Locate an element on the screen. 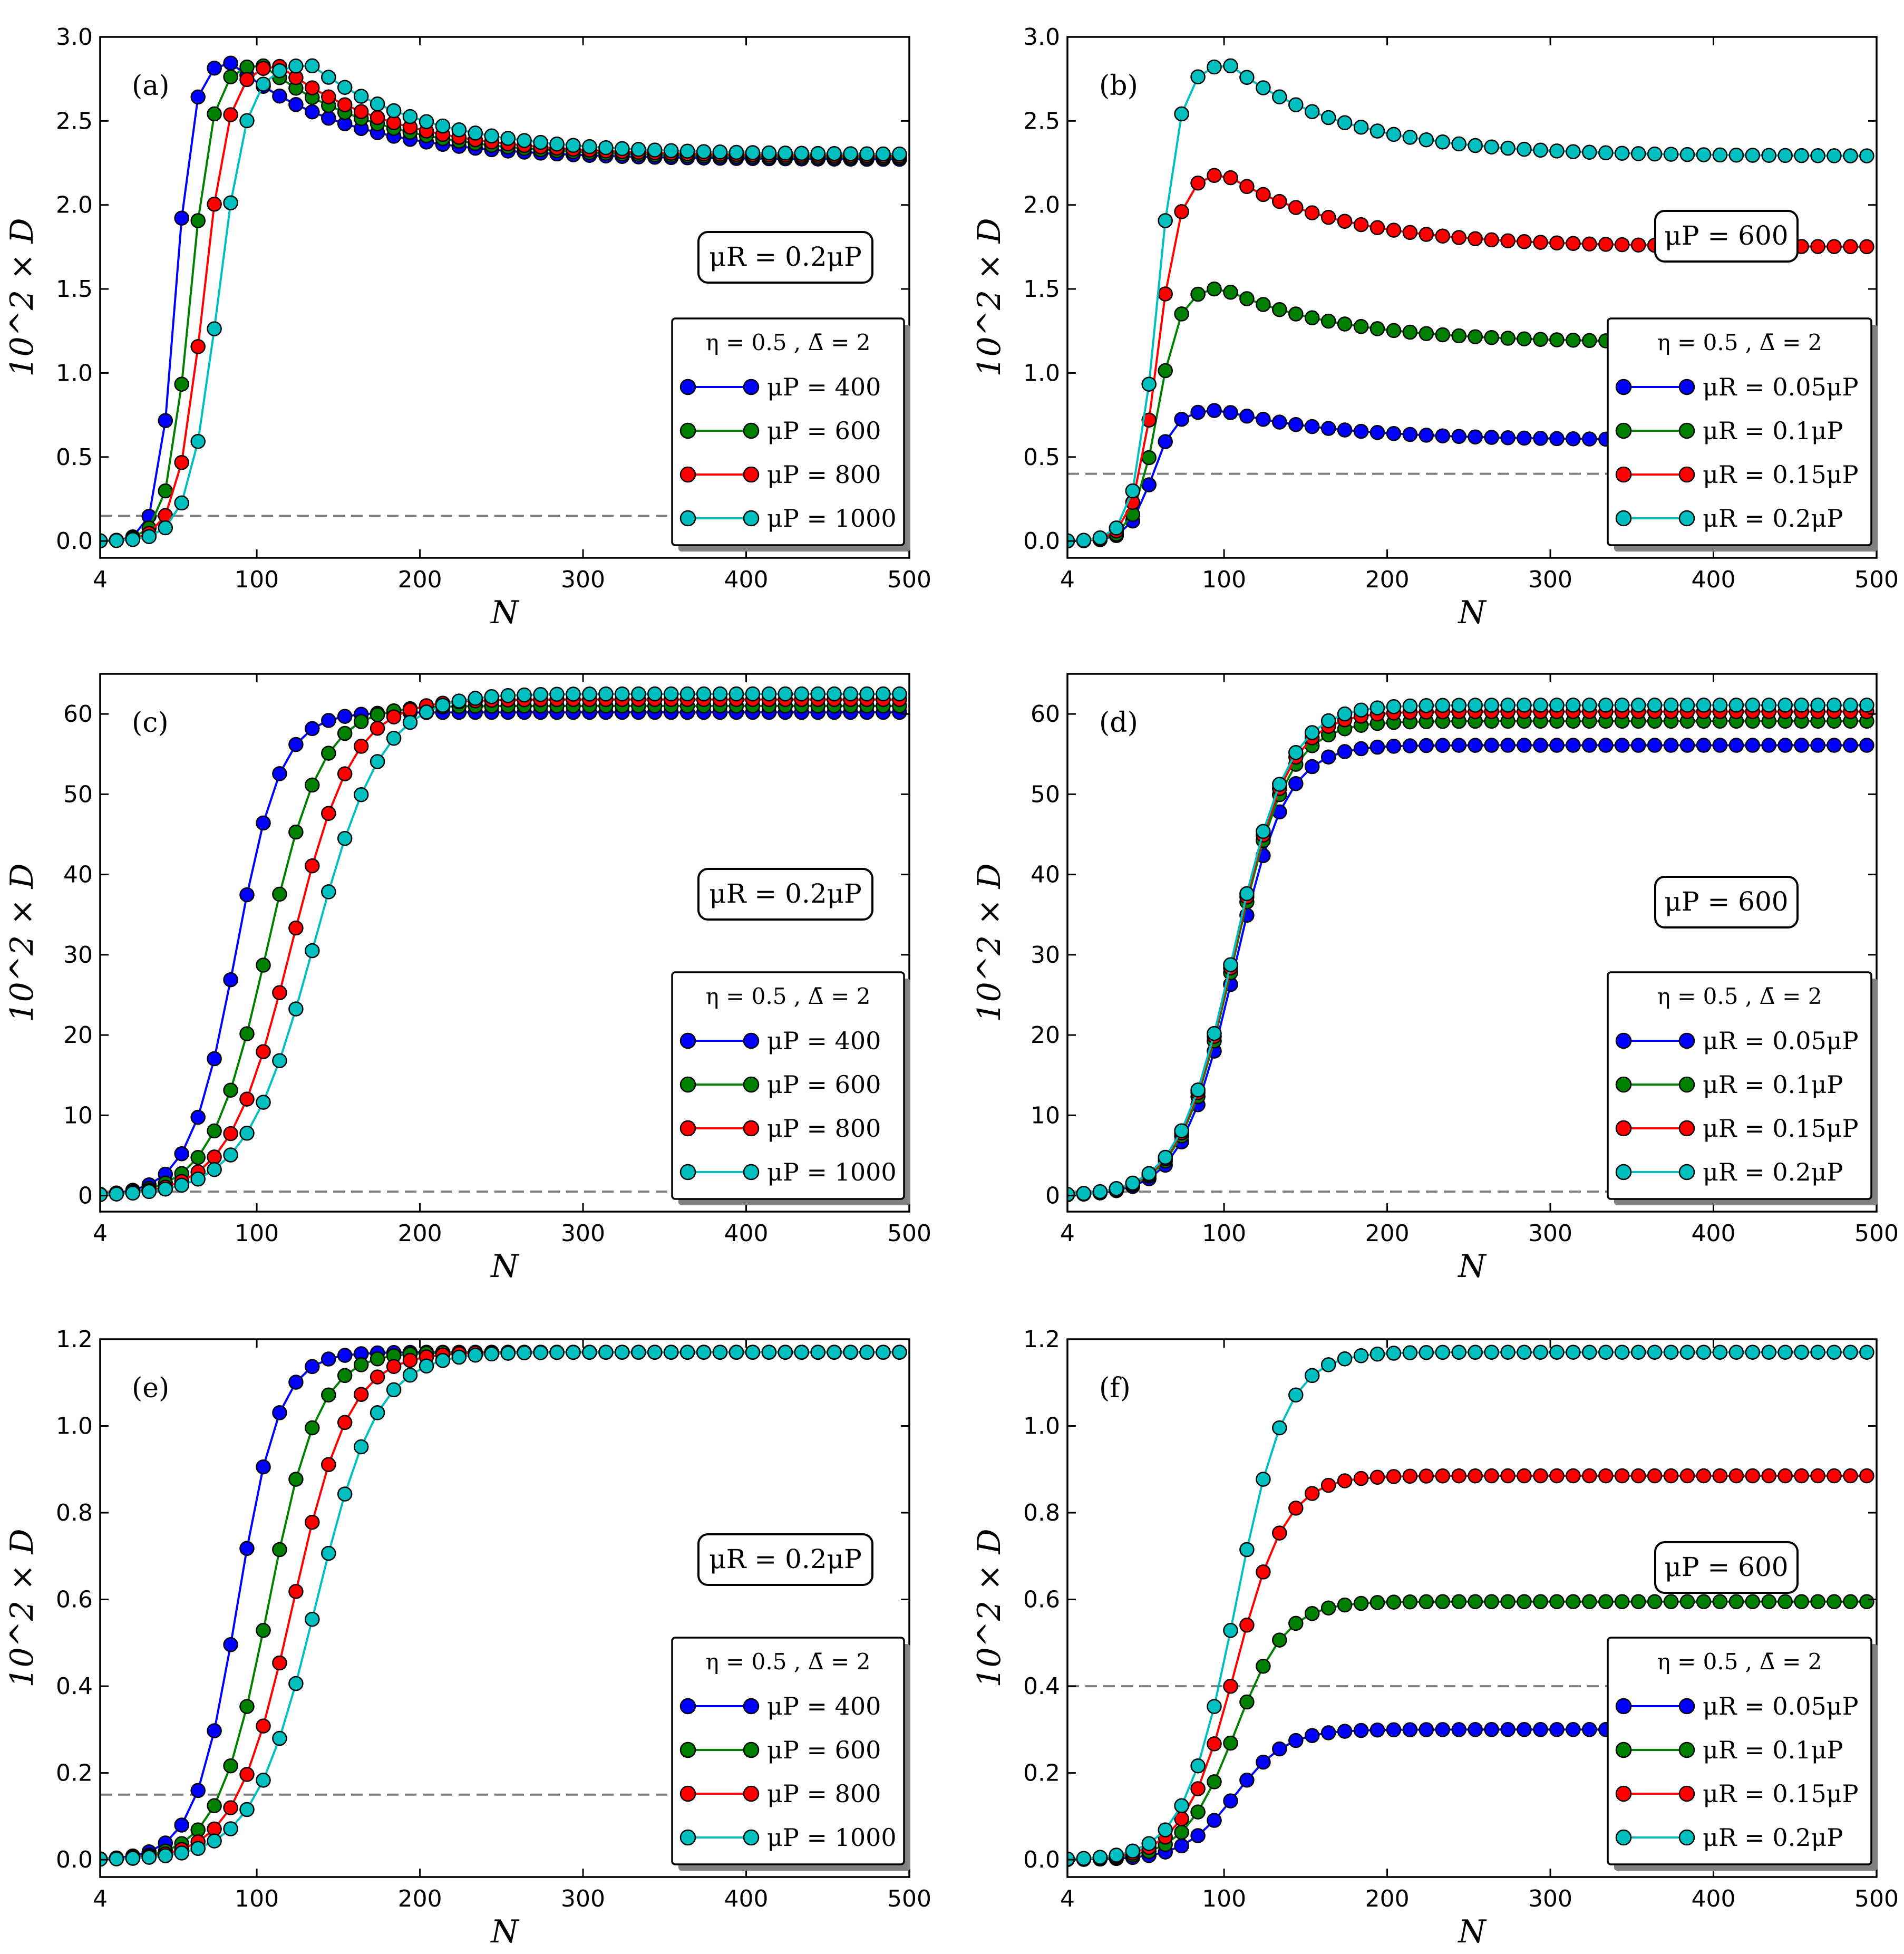  x-tick-label: 200 is located at coordinates (1387, 1899).